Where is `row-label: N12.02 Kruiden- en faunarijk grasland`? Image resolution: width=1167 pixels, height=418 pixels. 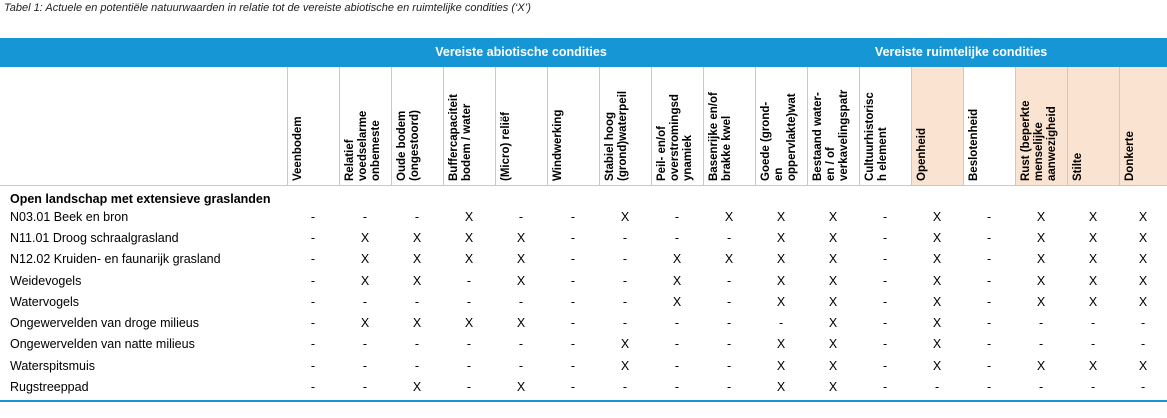 row-label: N12.02 Kruiden- en faunarijk grasland is located at coordinates (115, 259).